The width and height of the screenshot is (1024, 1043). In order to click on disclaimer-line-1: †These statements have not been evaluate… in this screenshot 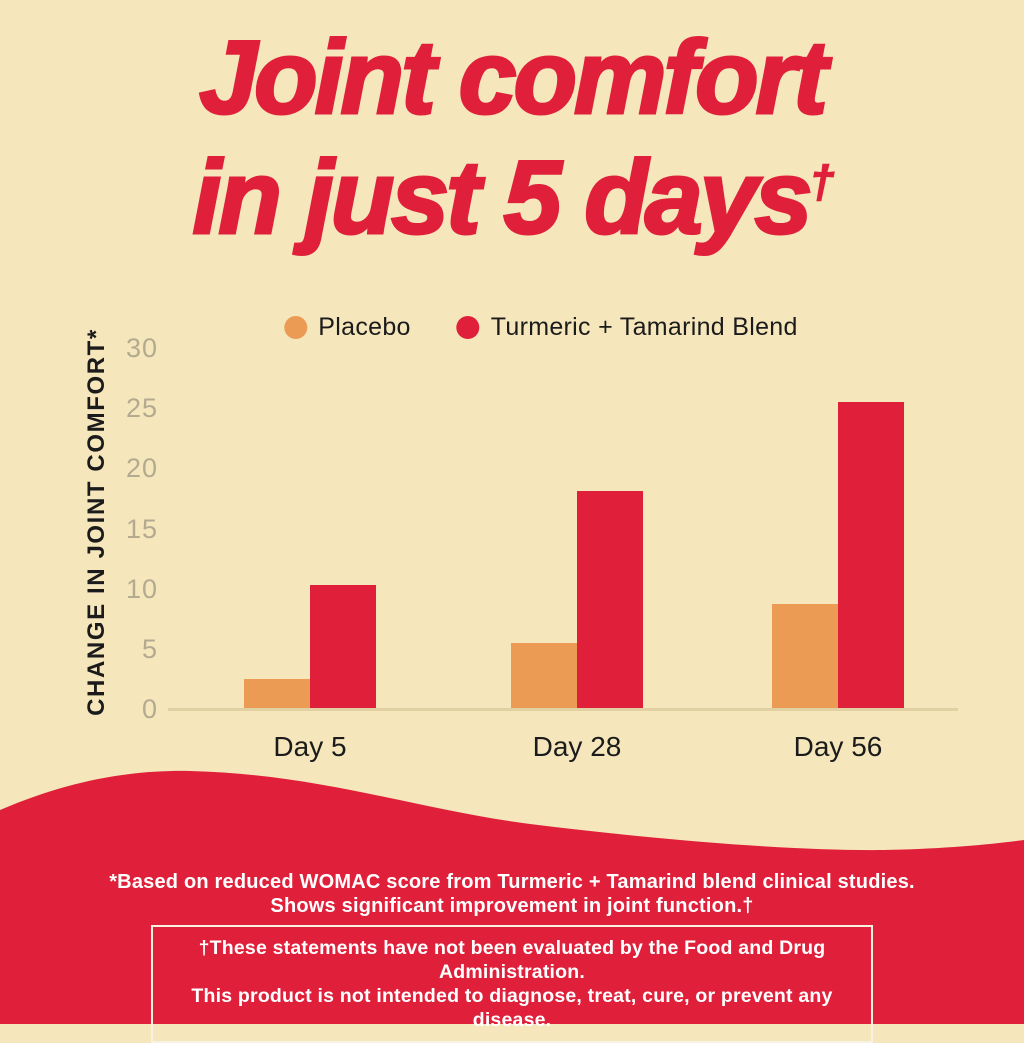, I will do `click(512, 960)`.